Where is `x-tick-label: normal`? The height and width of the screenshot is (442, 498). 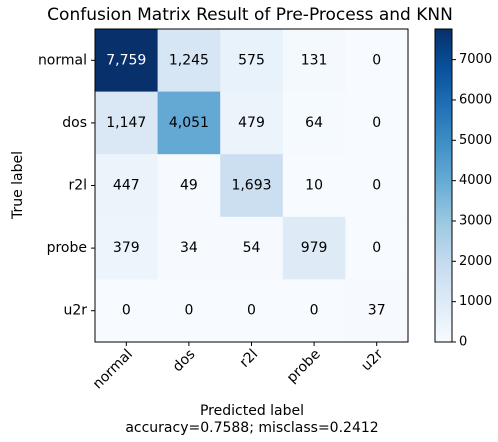
x-tick-label: normal is located at coordinates (113, 369).